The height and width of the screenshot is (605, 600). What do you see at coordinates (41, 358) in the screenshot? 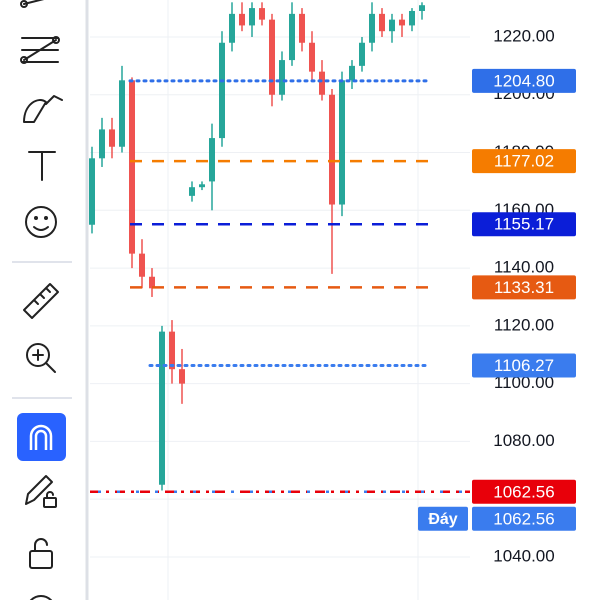
I see `zoom-tool` at bounding box center [41, 358].